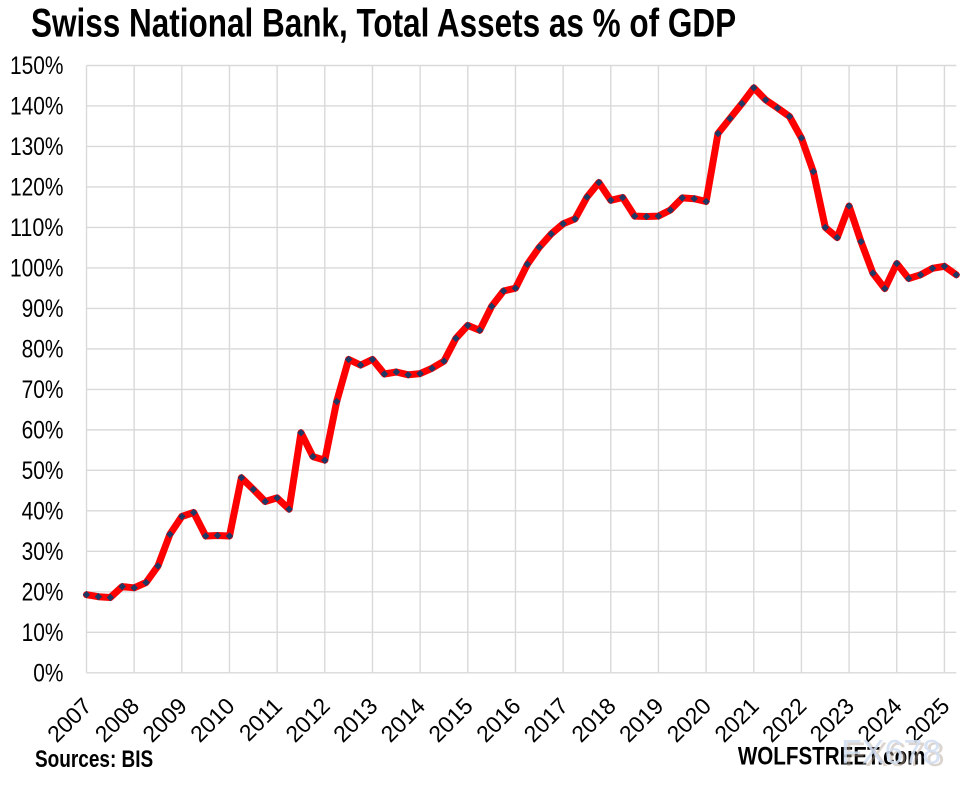 The width and height of the screenshot is (970, 785). Describe the element at coordinates (94, 759) in the screenshot. I see `svg-text: Sources: BIS` at that location.